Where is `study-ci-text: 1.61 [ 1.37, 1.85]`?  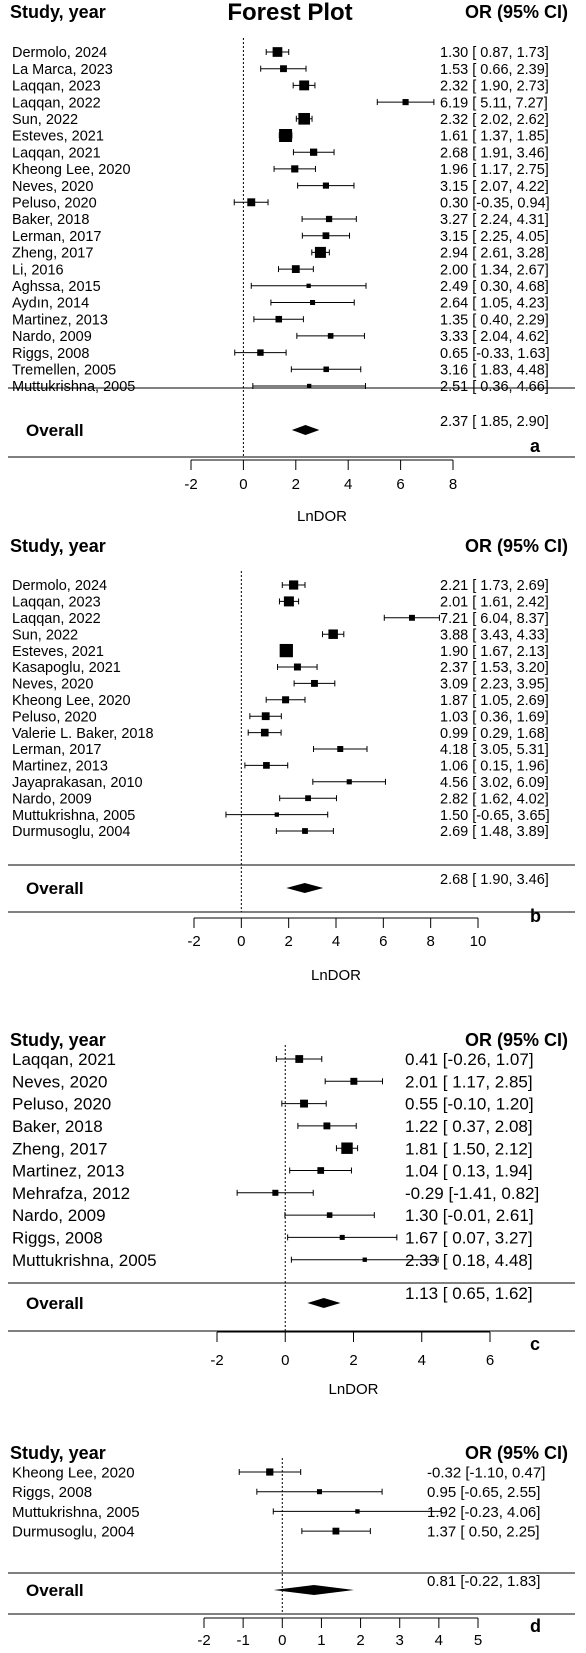
study-ci-text: 1.61 [ 1.37, 1.85] is located at coordinates (494, 137).